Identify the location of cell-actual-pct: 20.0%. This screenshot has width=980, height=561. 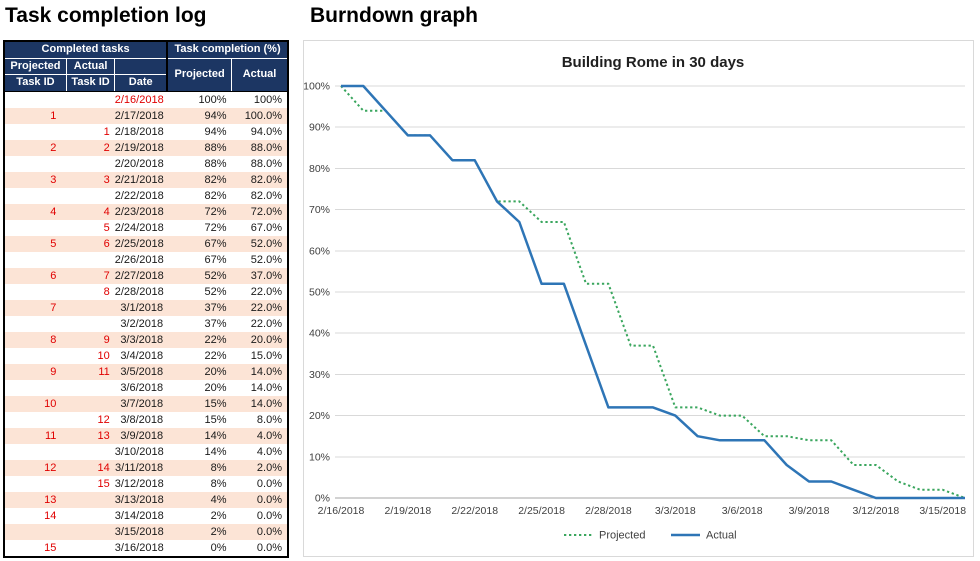
(259, 339).